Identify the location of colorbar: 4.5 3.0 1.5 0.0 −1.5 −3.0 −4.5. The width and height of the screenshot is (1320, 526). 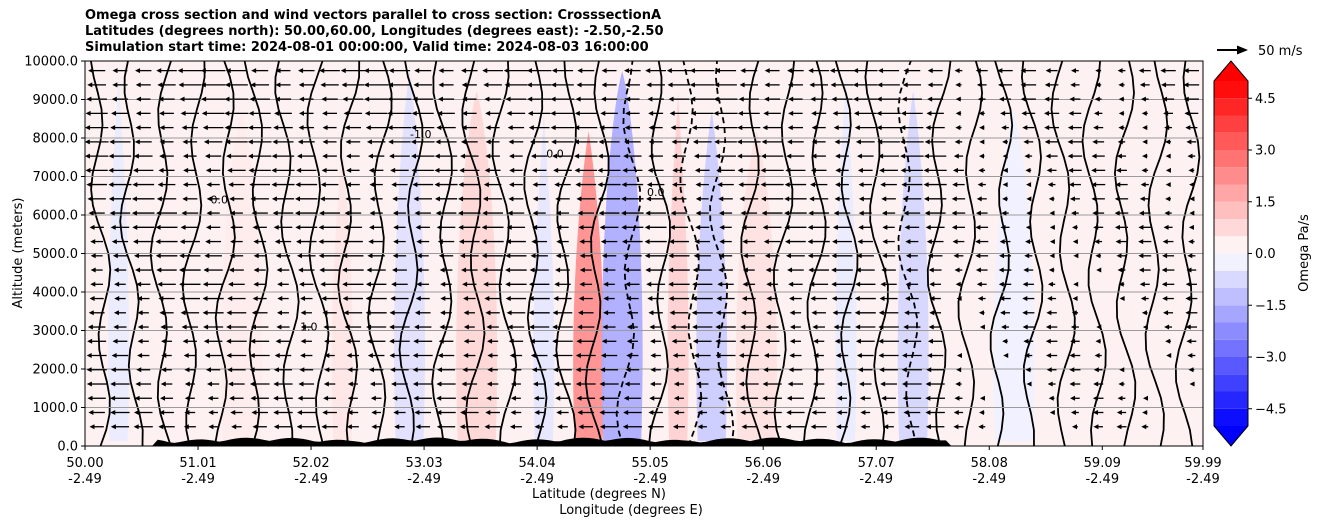
(1250, 253).